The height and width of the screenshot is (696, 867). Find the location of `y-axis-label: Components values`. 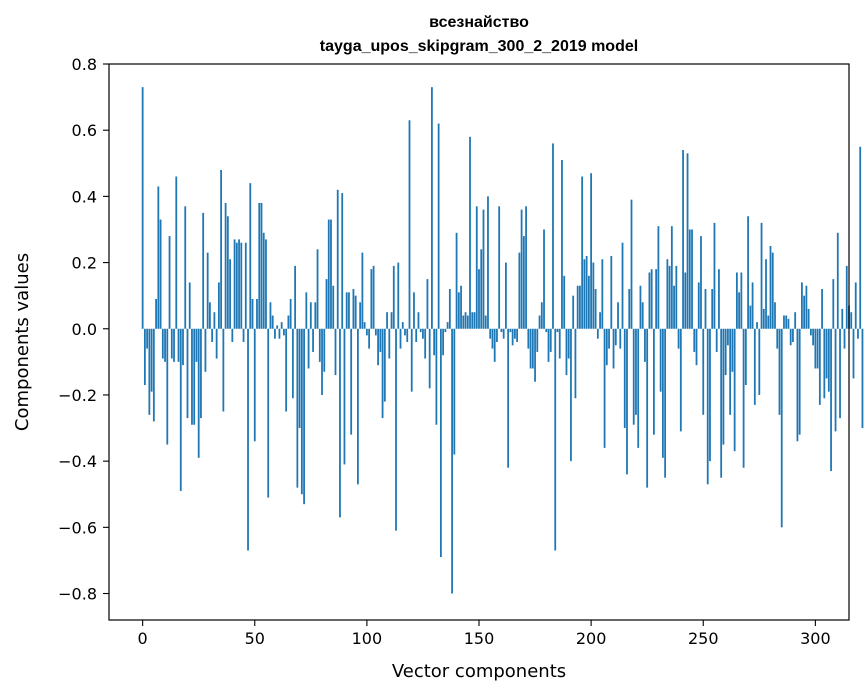

y-axis-label: Components values is located at coordinates (22, 342).